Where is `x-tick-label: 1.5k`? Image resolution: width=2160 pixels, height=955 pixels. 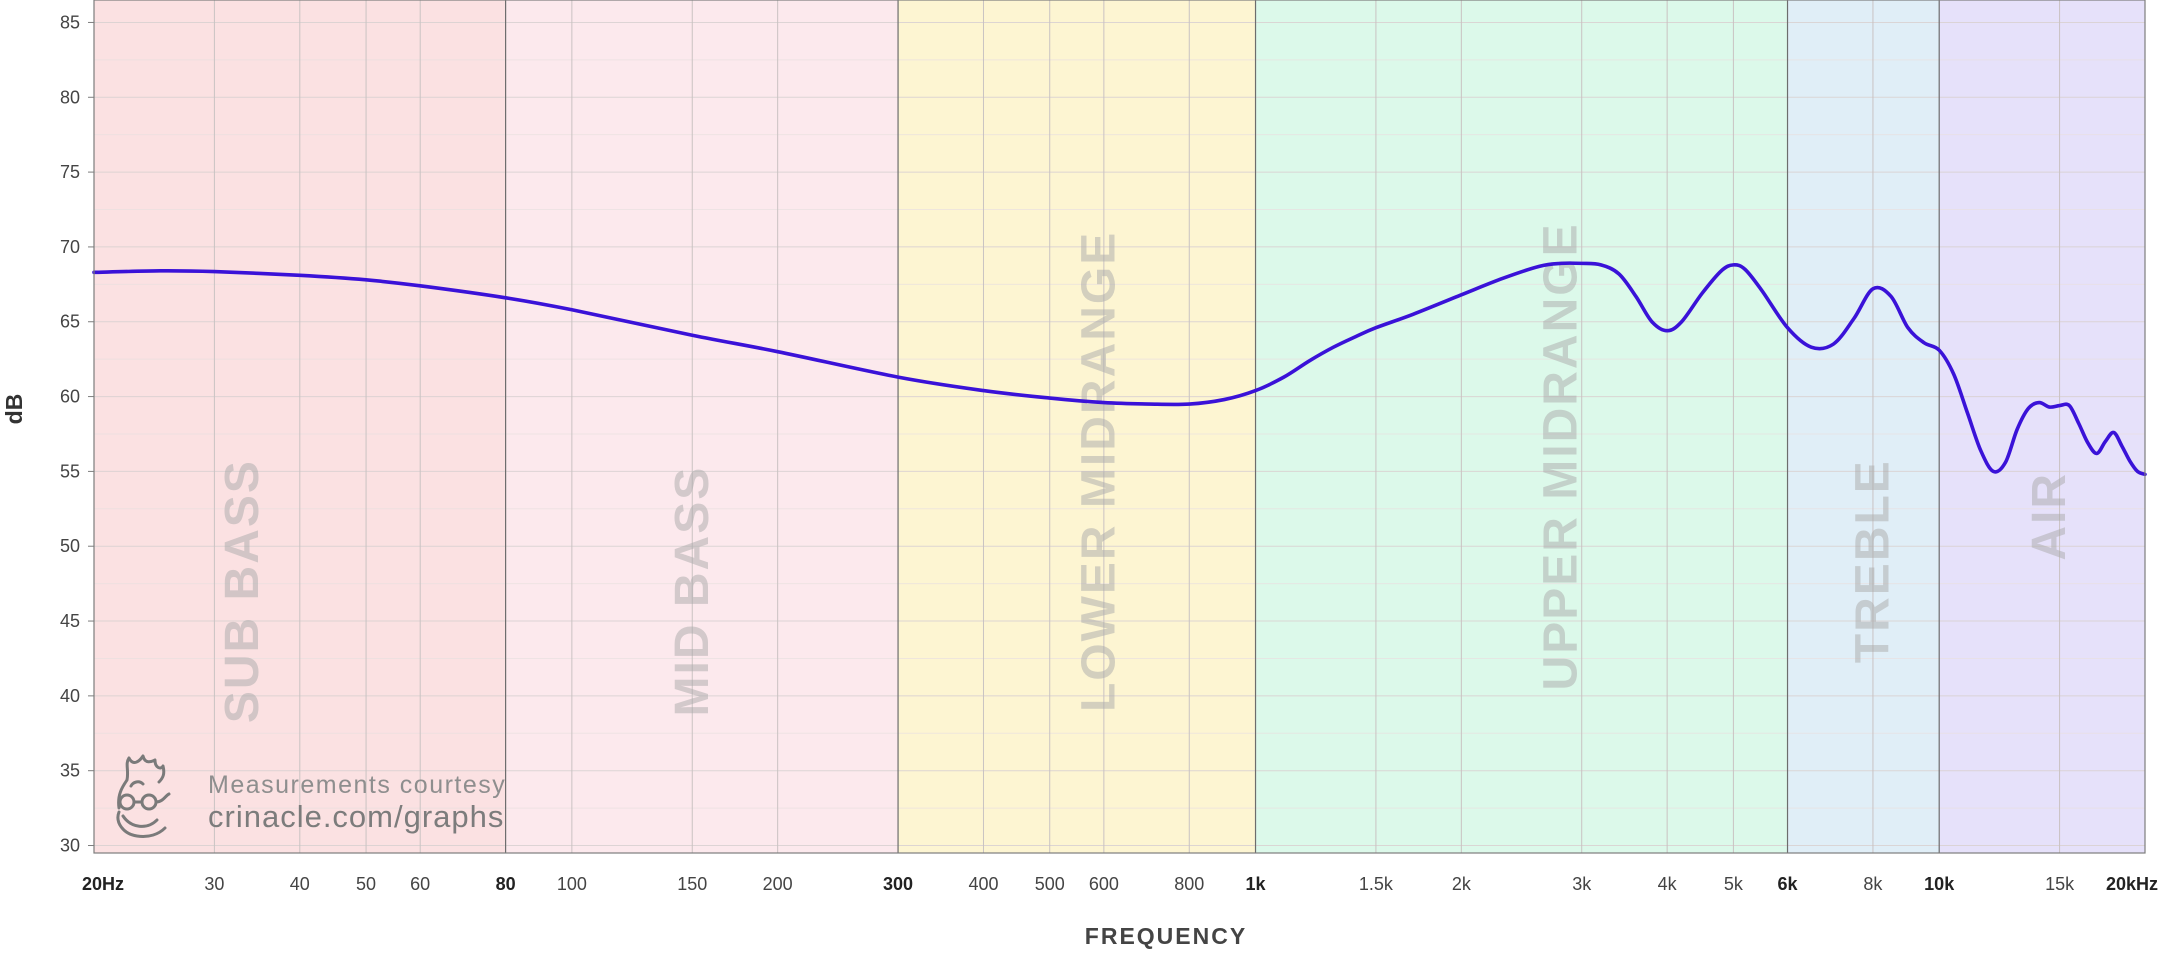
x-tick-label: 1.5k is located at coordinates (1376, 884).